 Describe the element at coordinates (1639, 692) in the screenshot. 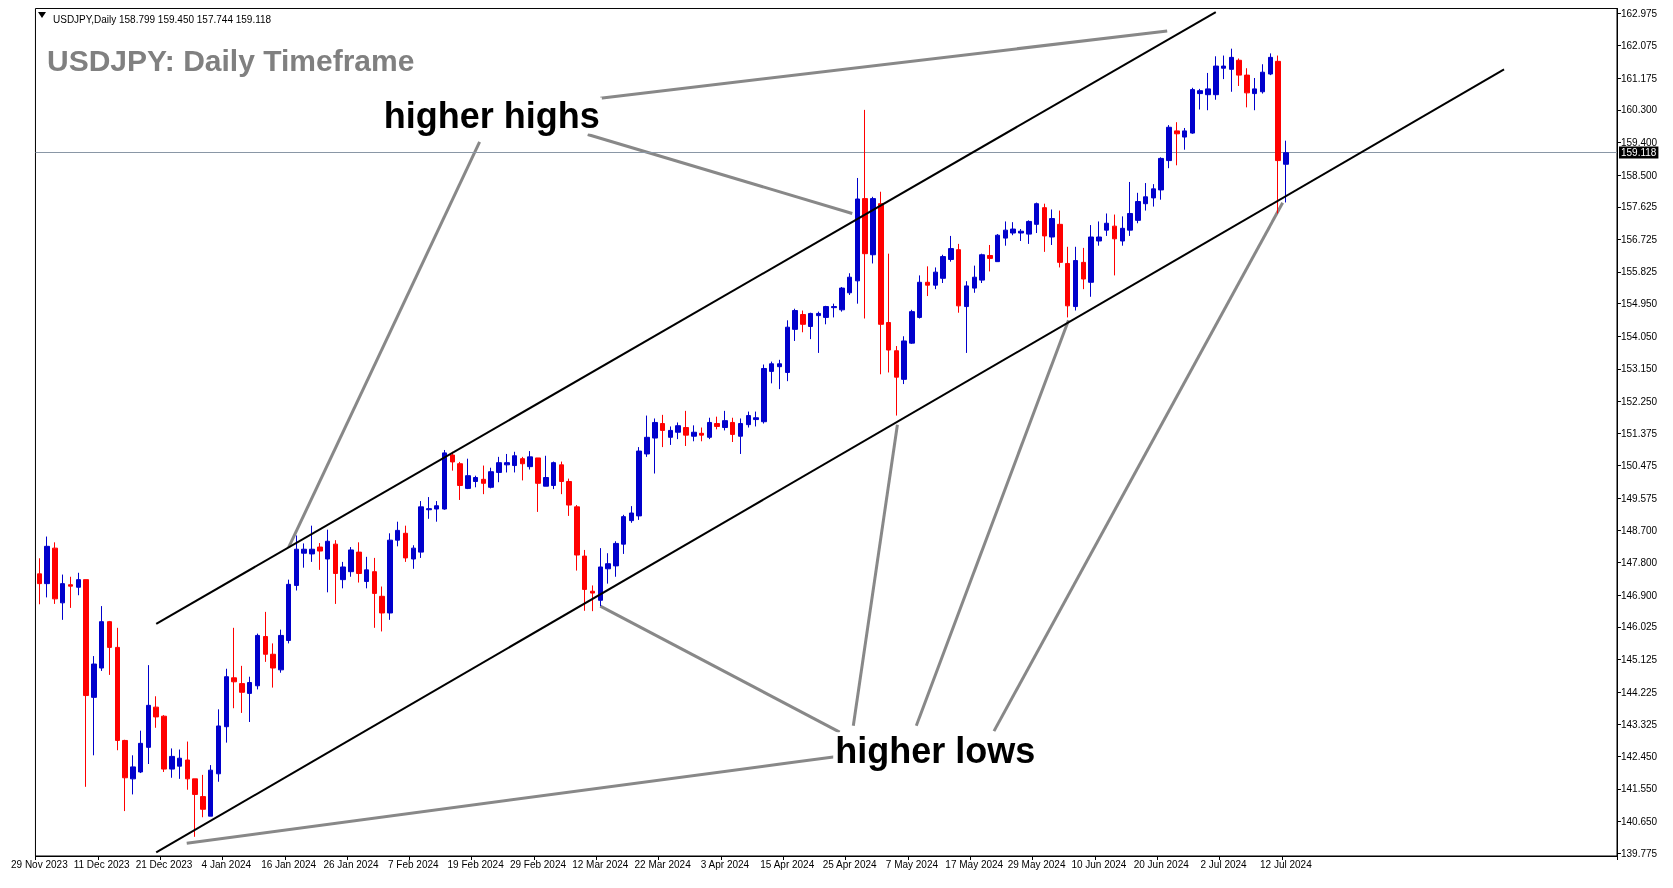

I see `y-tick-label: 144.225` at that location.